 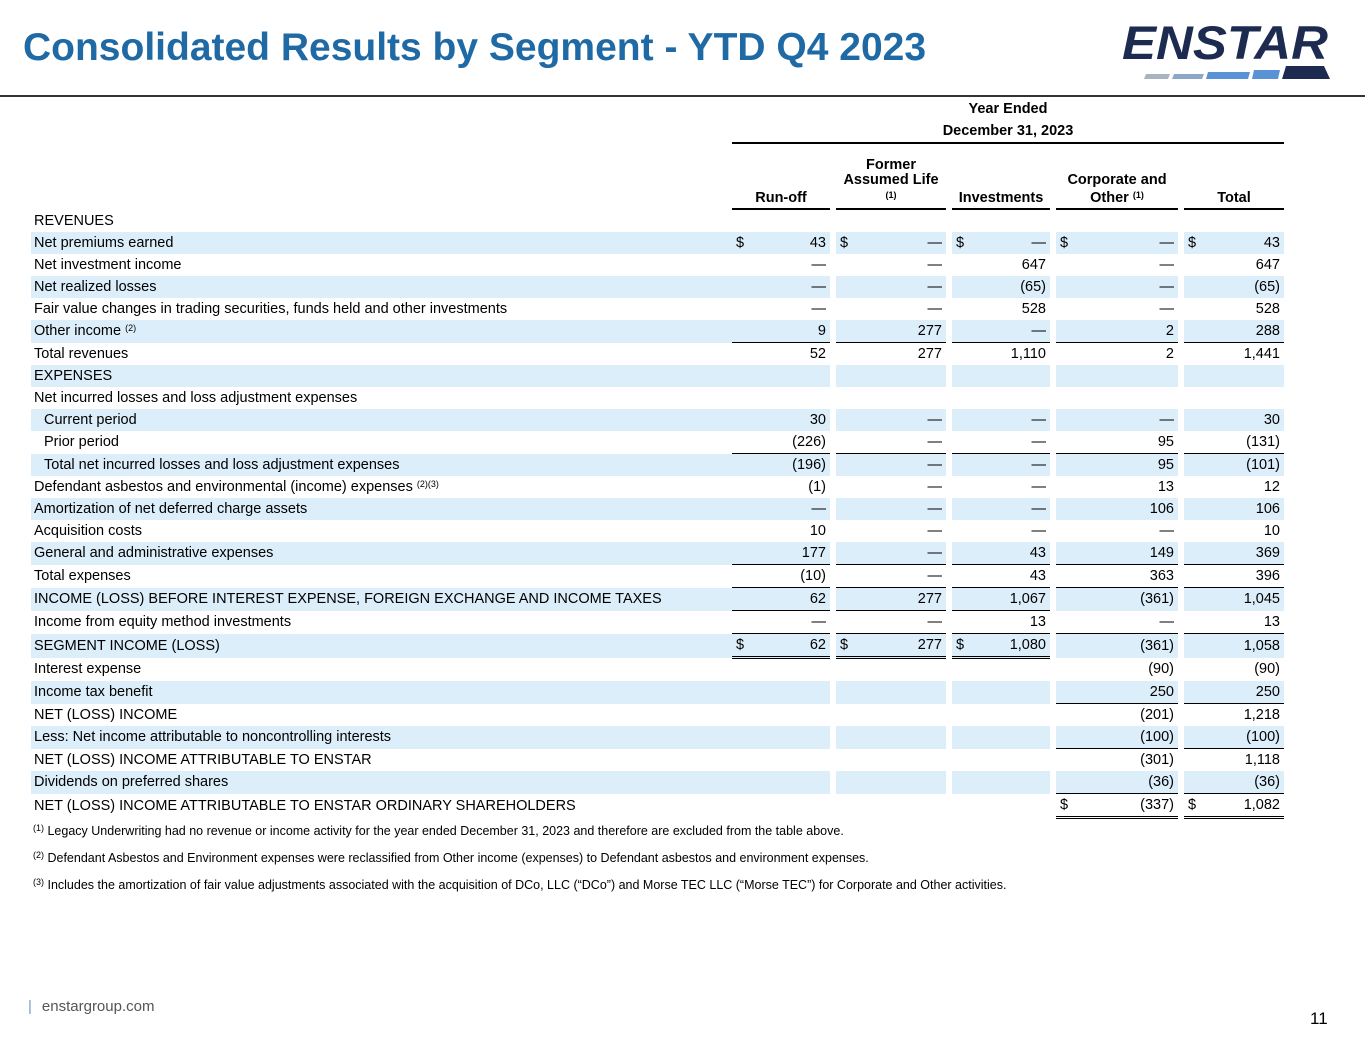 I want to click on value-cell: (101), so click(x=1234, y=464).